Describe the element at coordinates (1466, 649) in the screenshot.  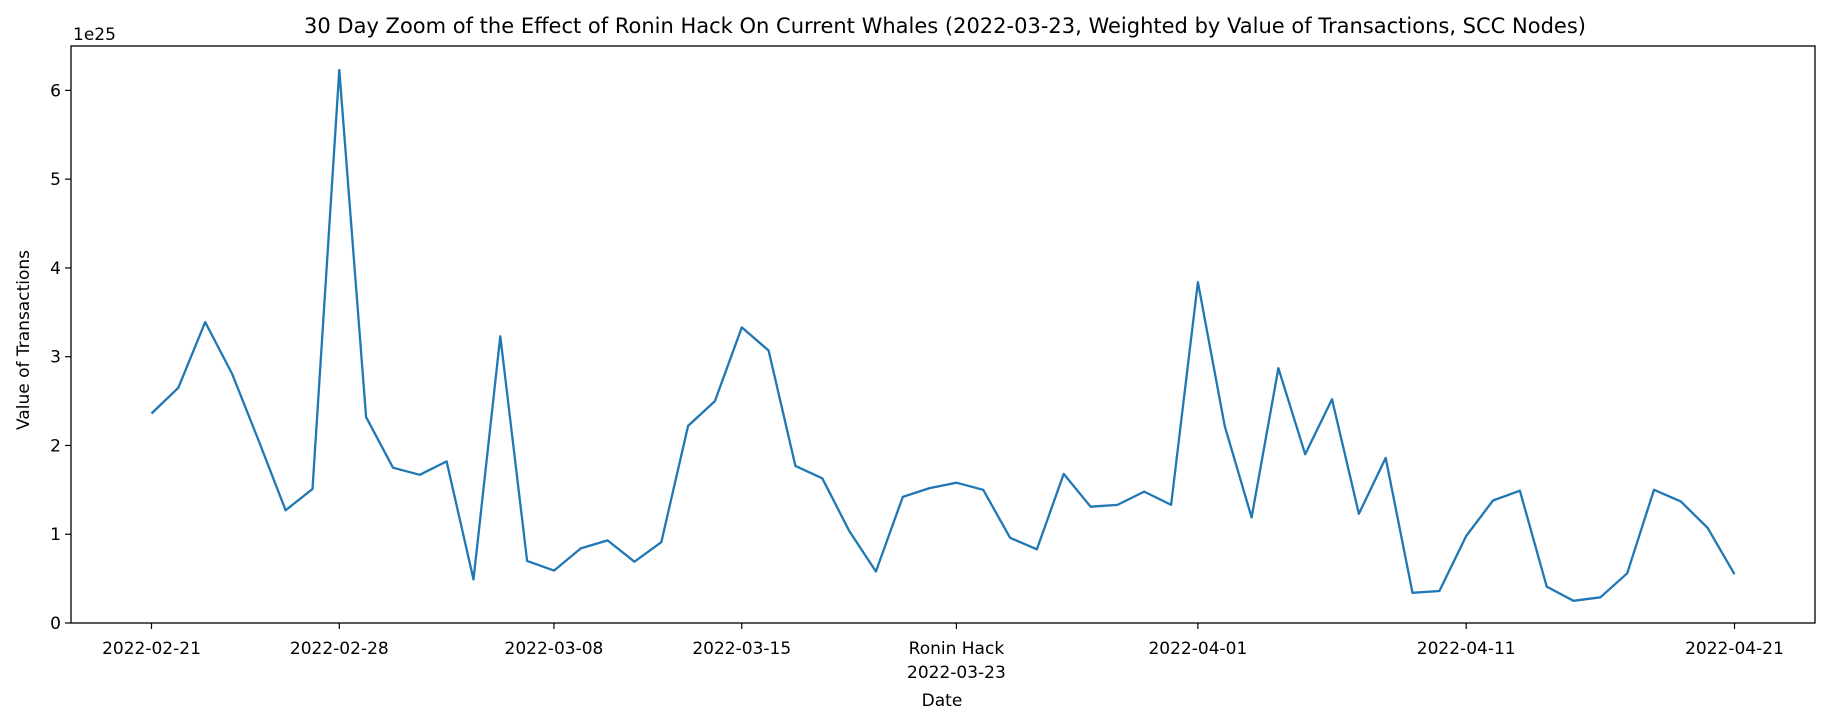
I see `x-tick-label: 2022-04-11` at that location.